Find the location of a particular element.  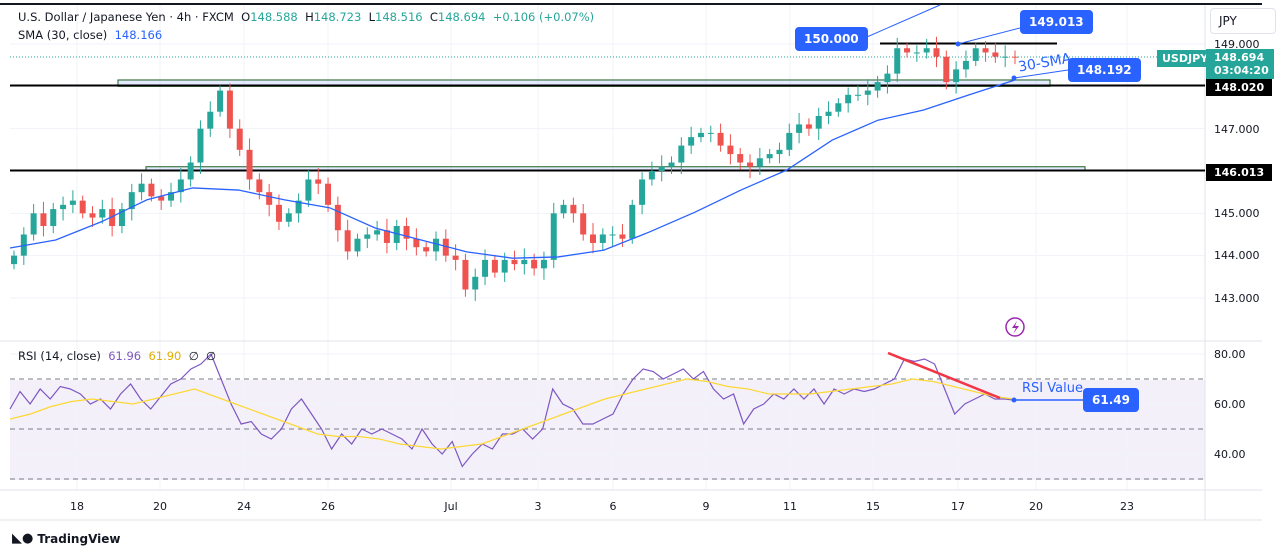

time-tick: 11 is located at coordinates (790, 506).